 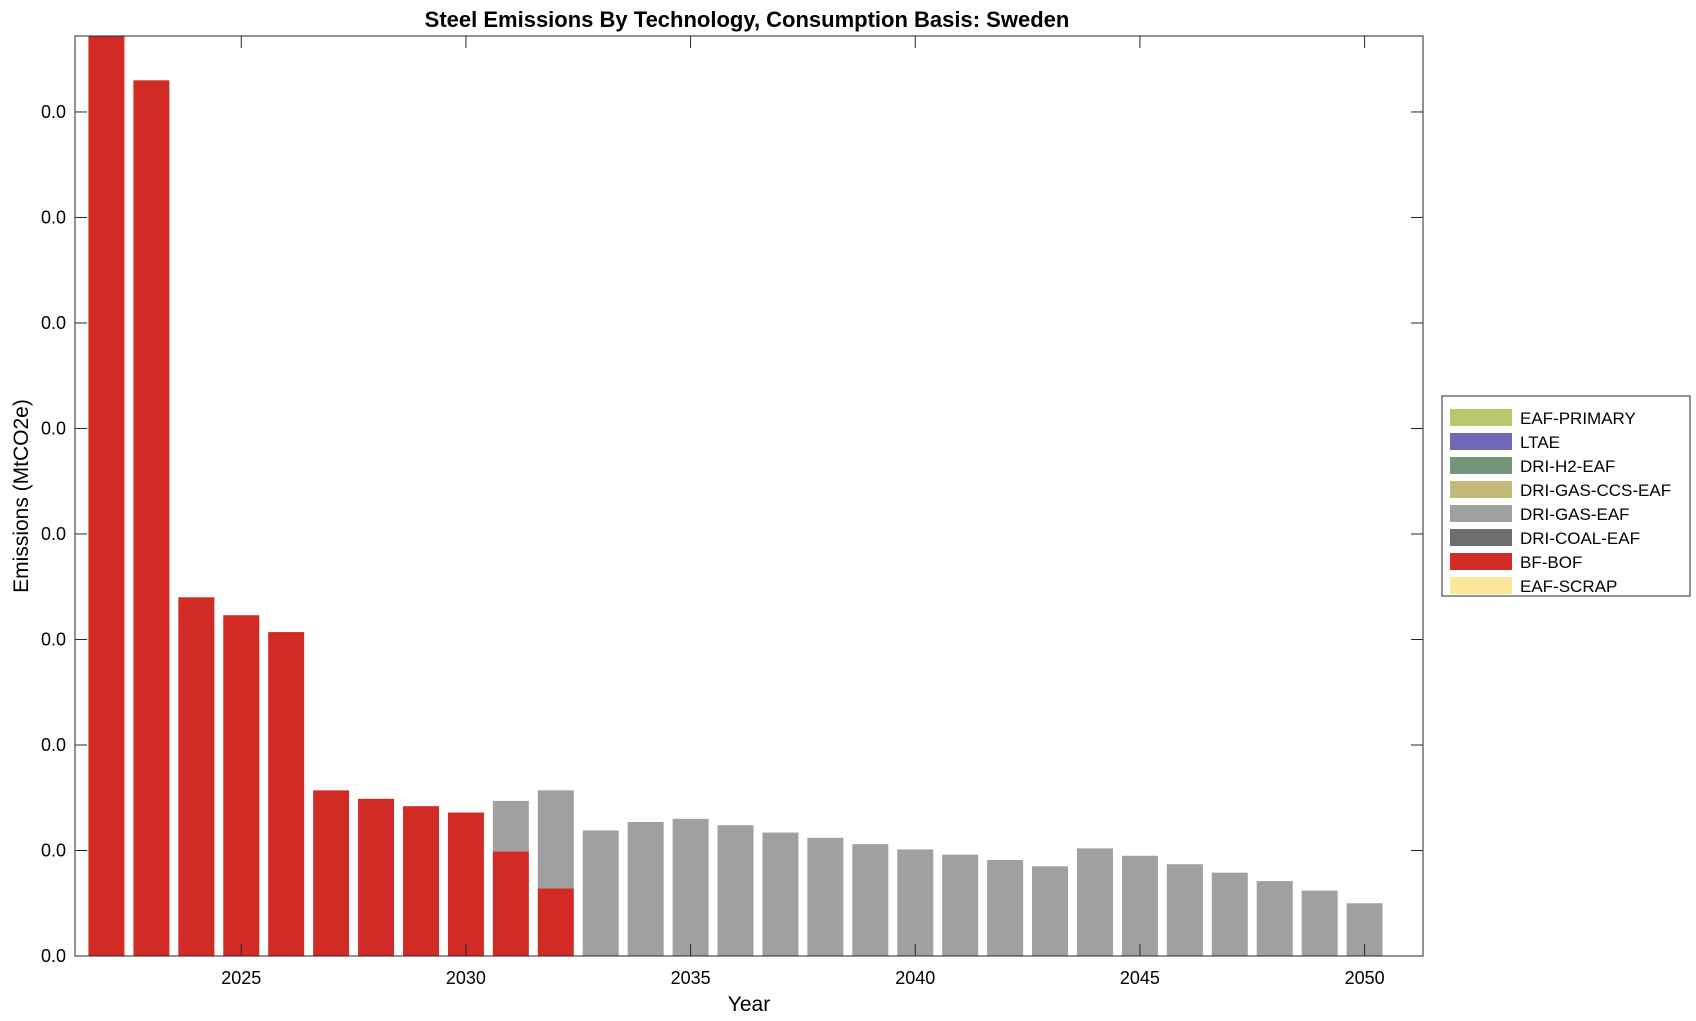 I want to click on legend-swatch-ltae, so click(x=1481, y=441).